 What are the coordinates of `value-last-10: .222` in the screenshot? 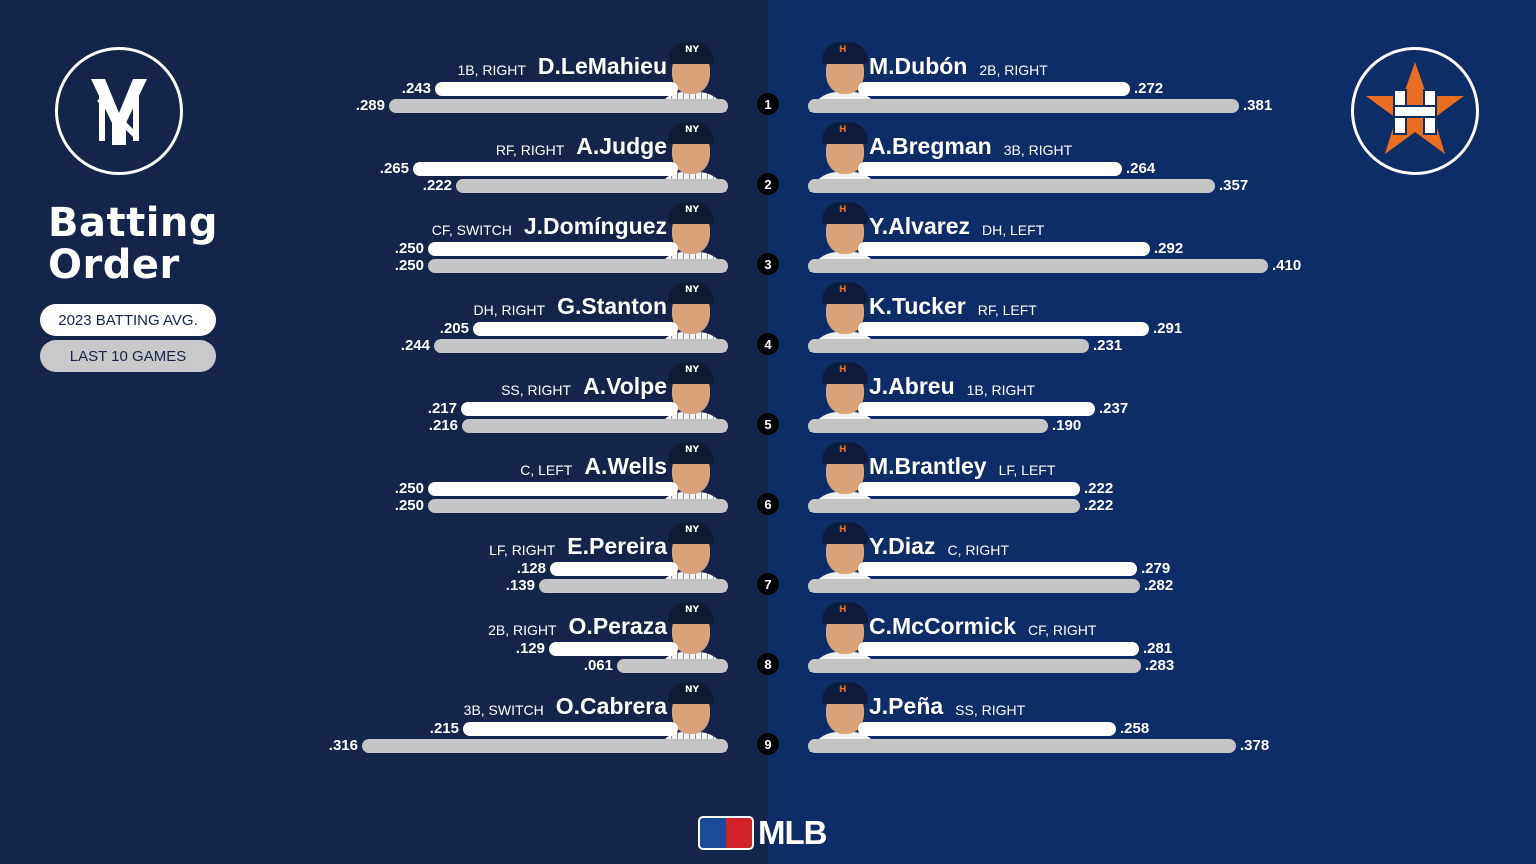 It's located at (437, 185).